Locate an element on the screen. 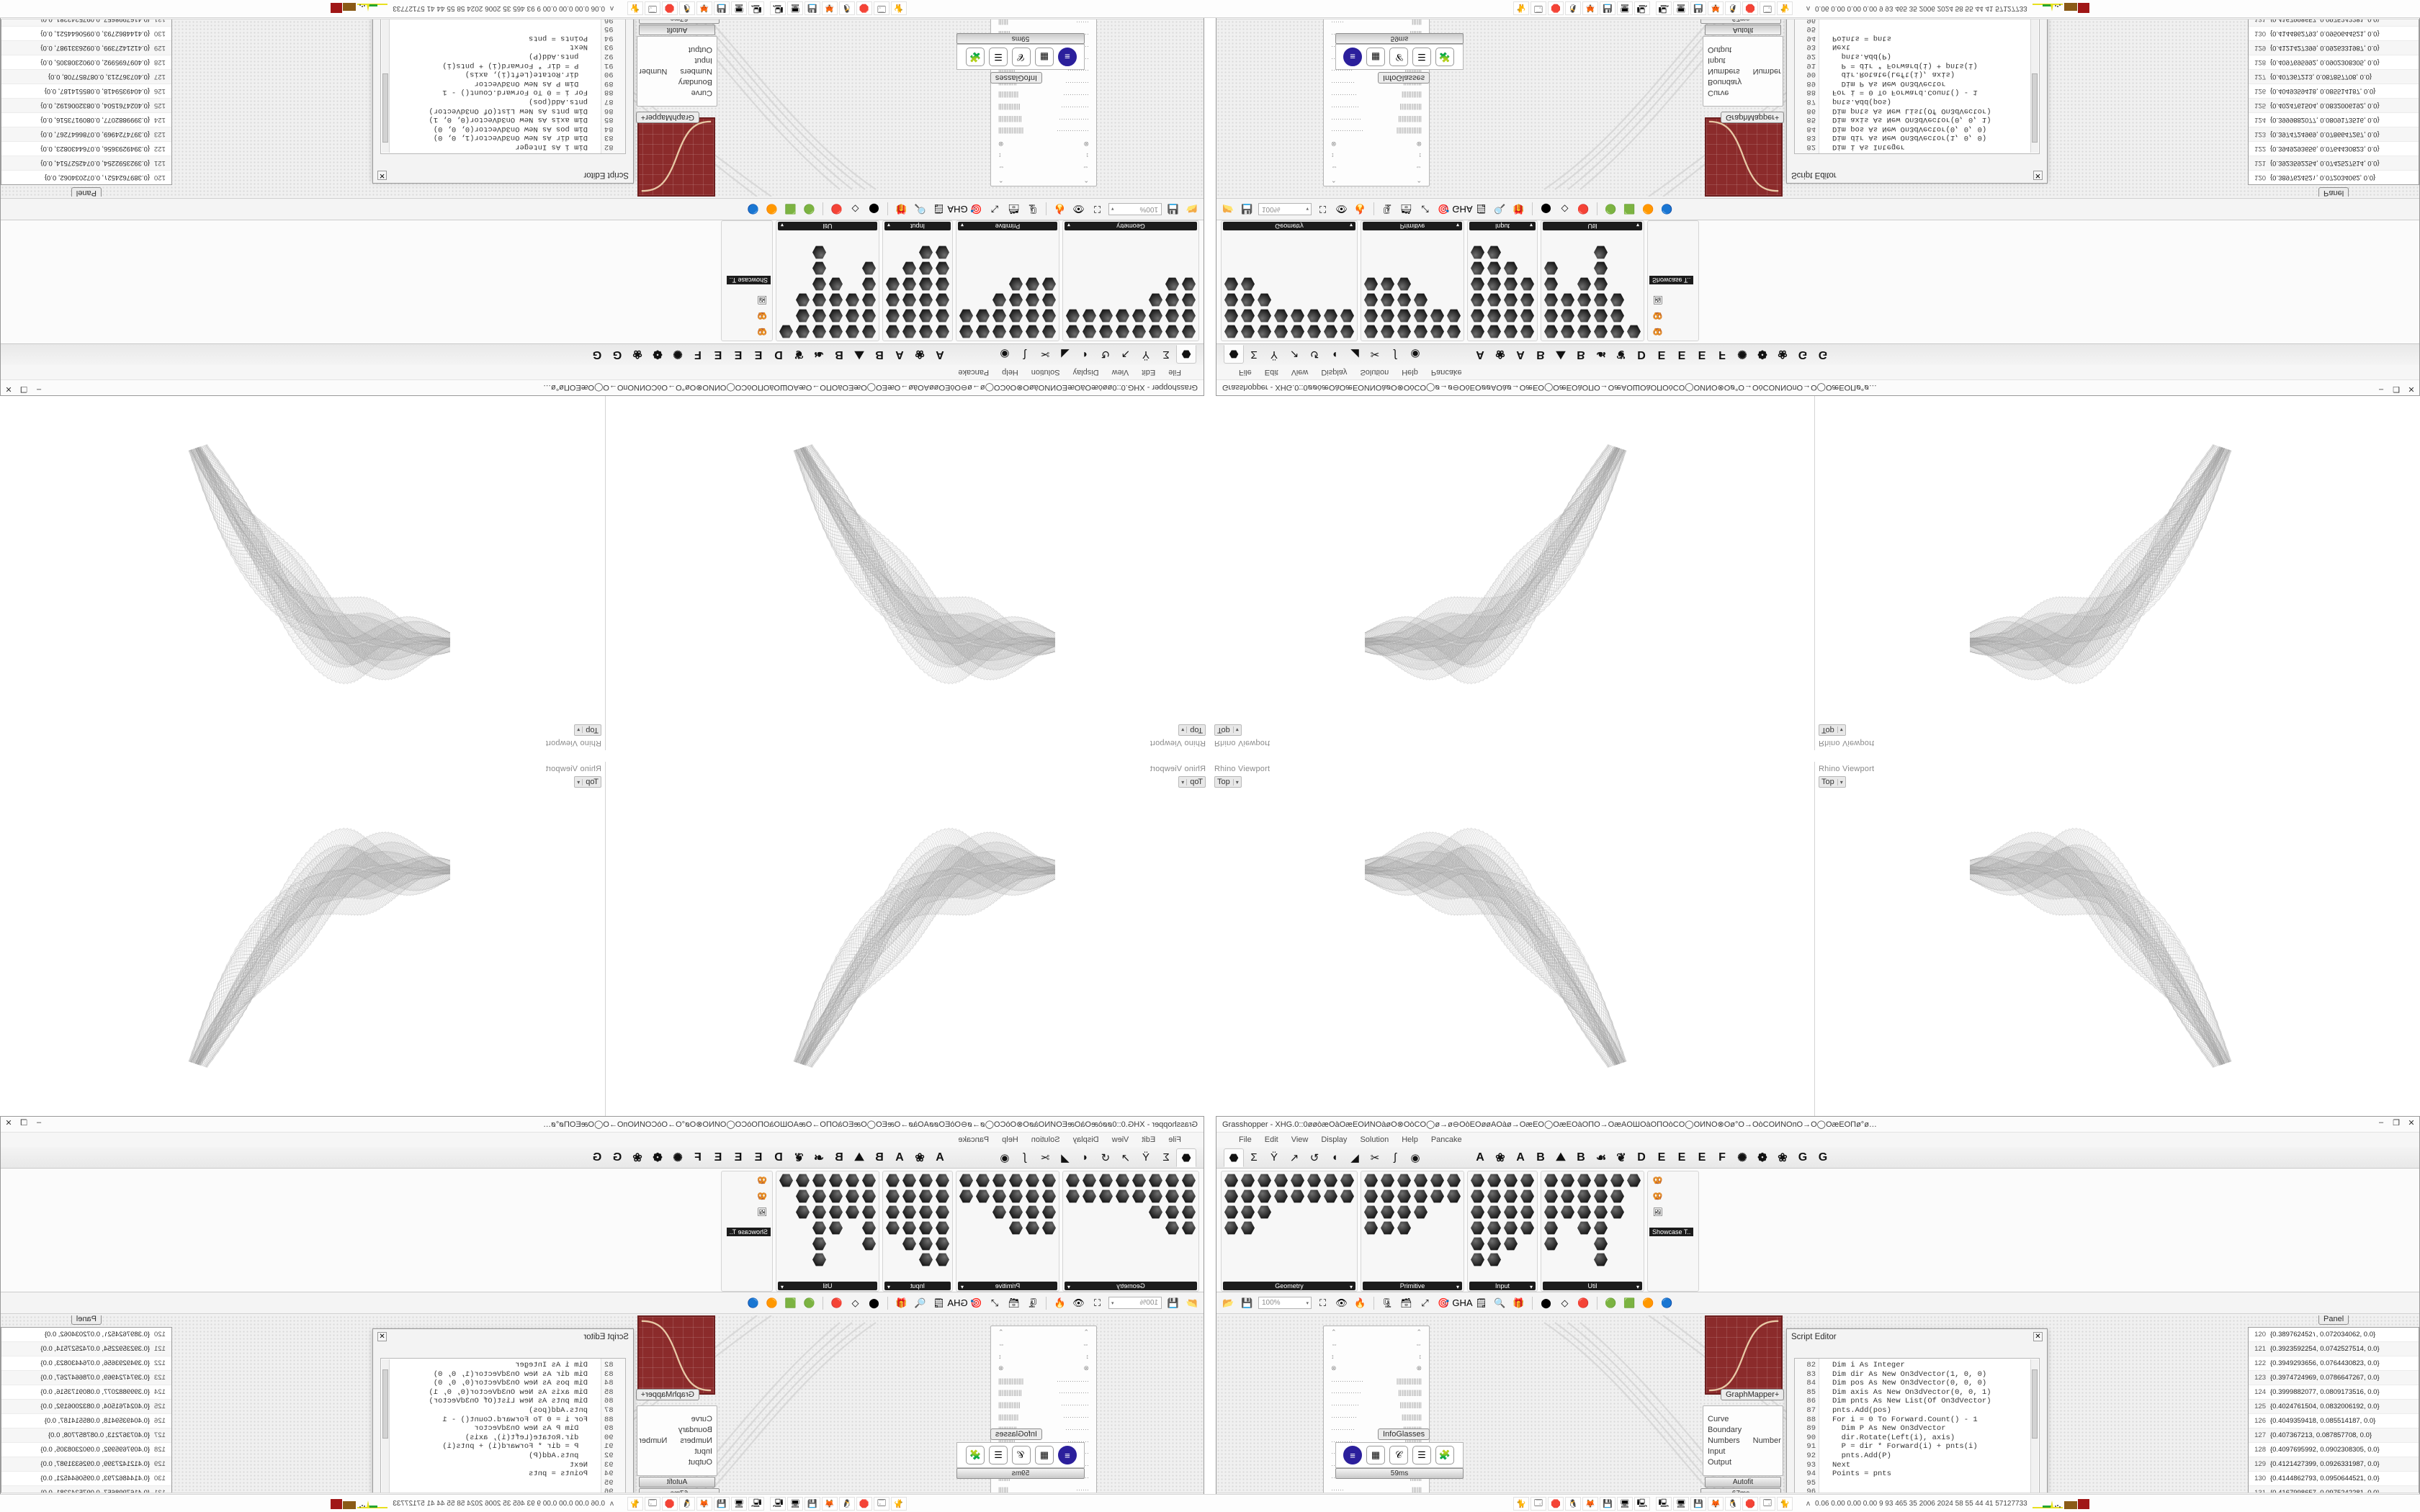 The image size is (2420, 1512). document-icon: 🗒 is located at coordinates (1481, 1302).